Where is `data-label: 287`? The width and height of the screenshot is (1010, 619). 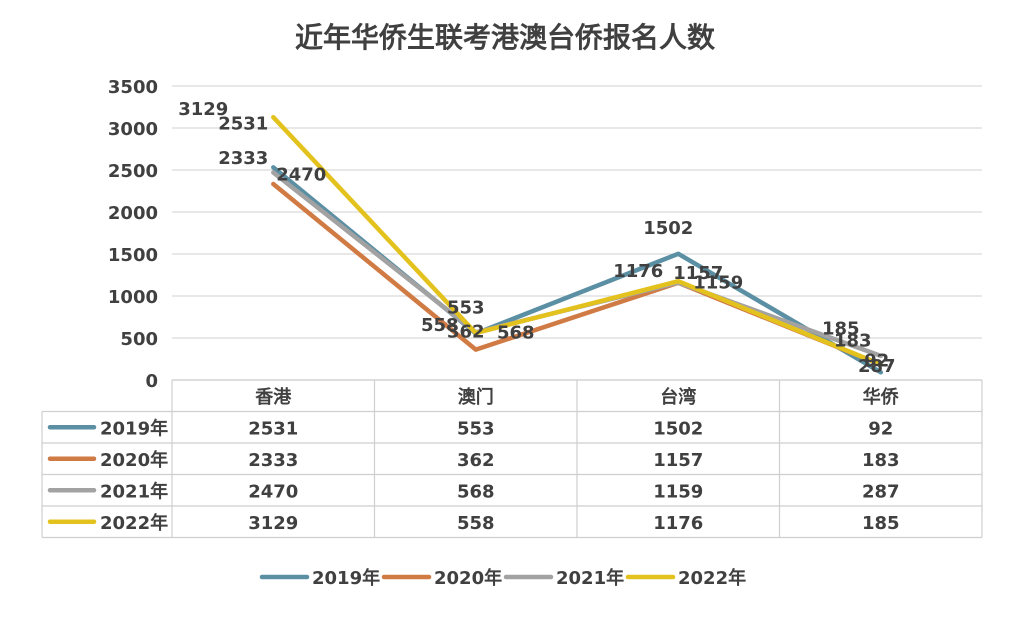
data-label: 287 is located at coordinates (877, 366).